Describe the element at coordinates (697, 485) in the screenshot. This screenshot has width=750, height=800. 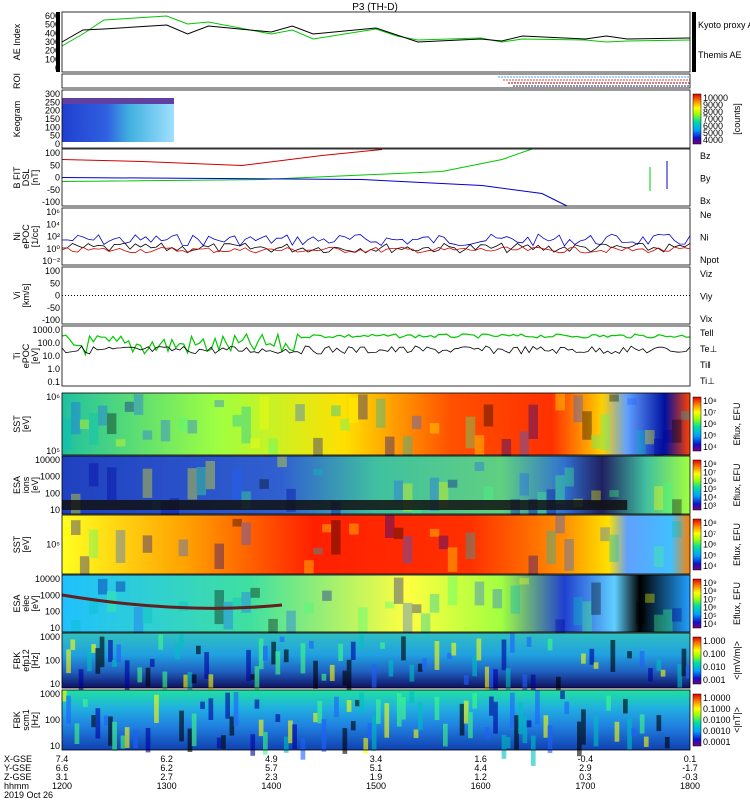
I see `esa_i-colorbar` at that location.